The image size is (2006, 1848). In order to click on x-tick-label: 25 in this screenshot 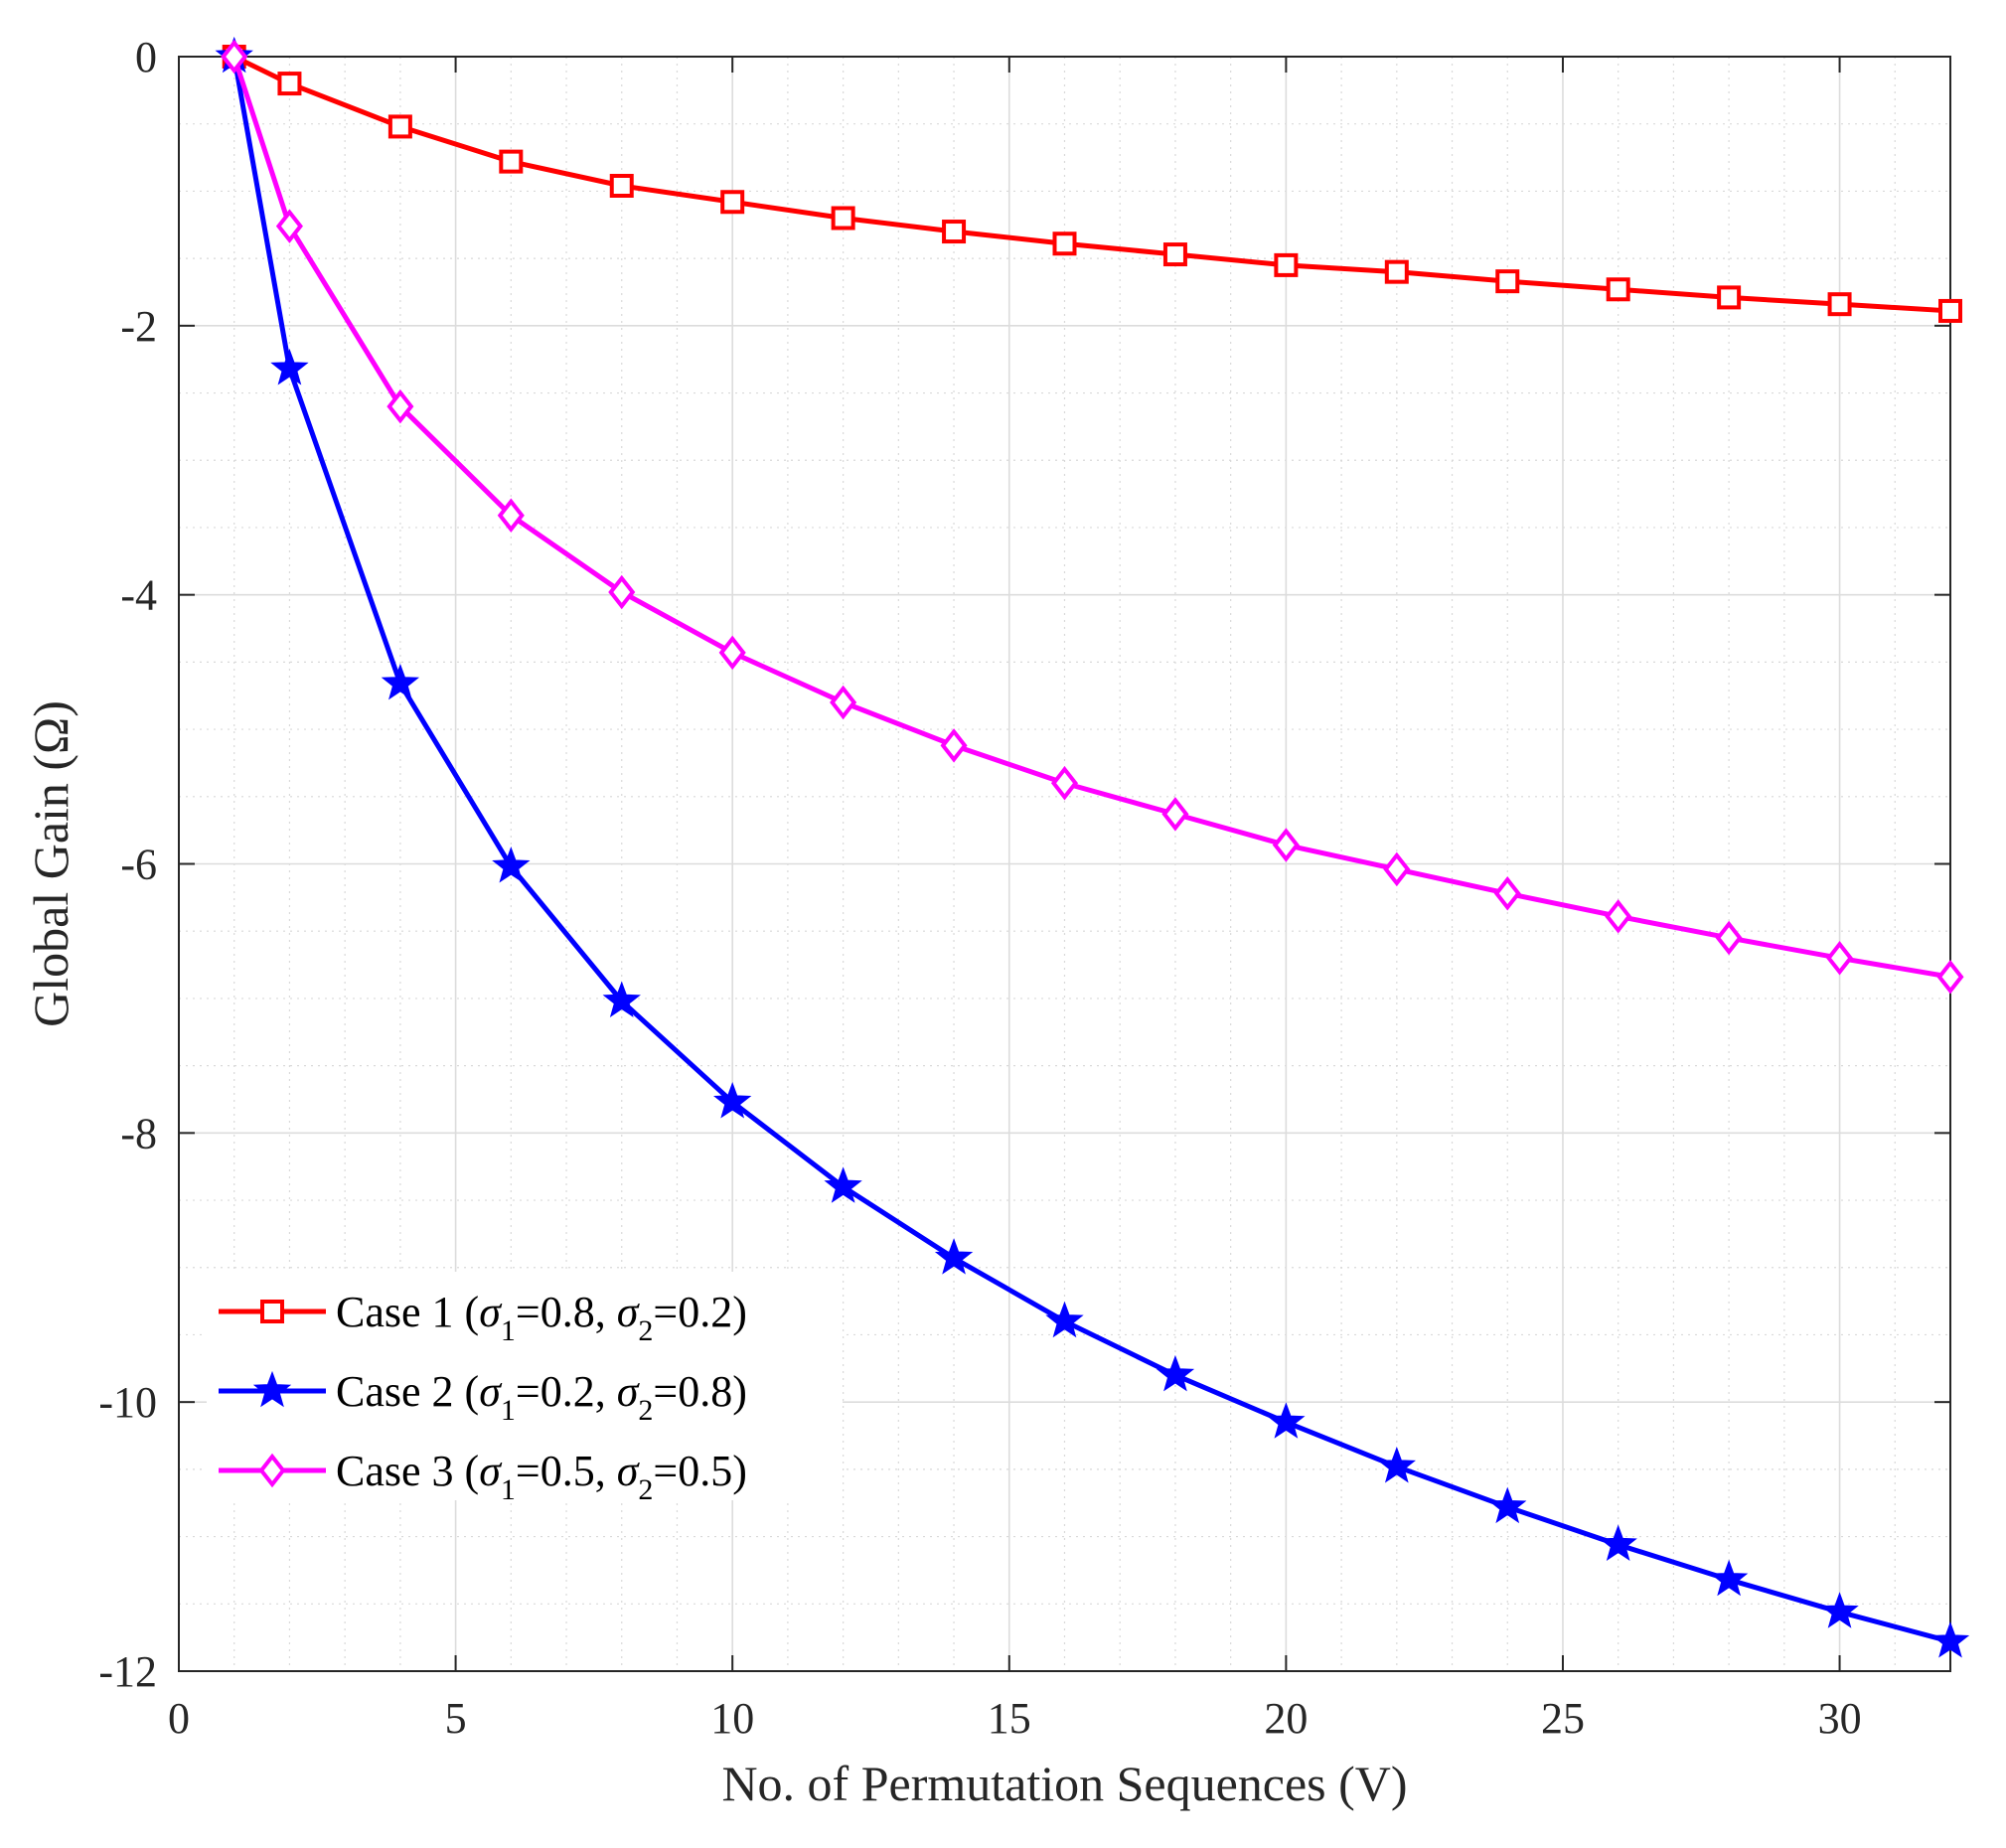, I will do `click(1563, 1718)`.